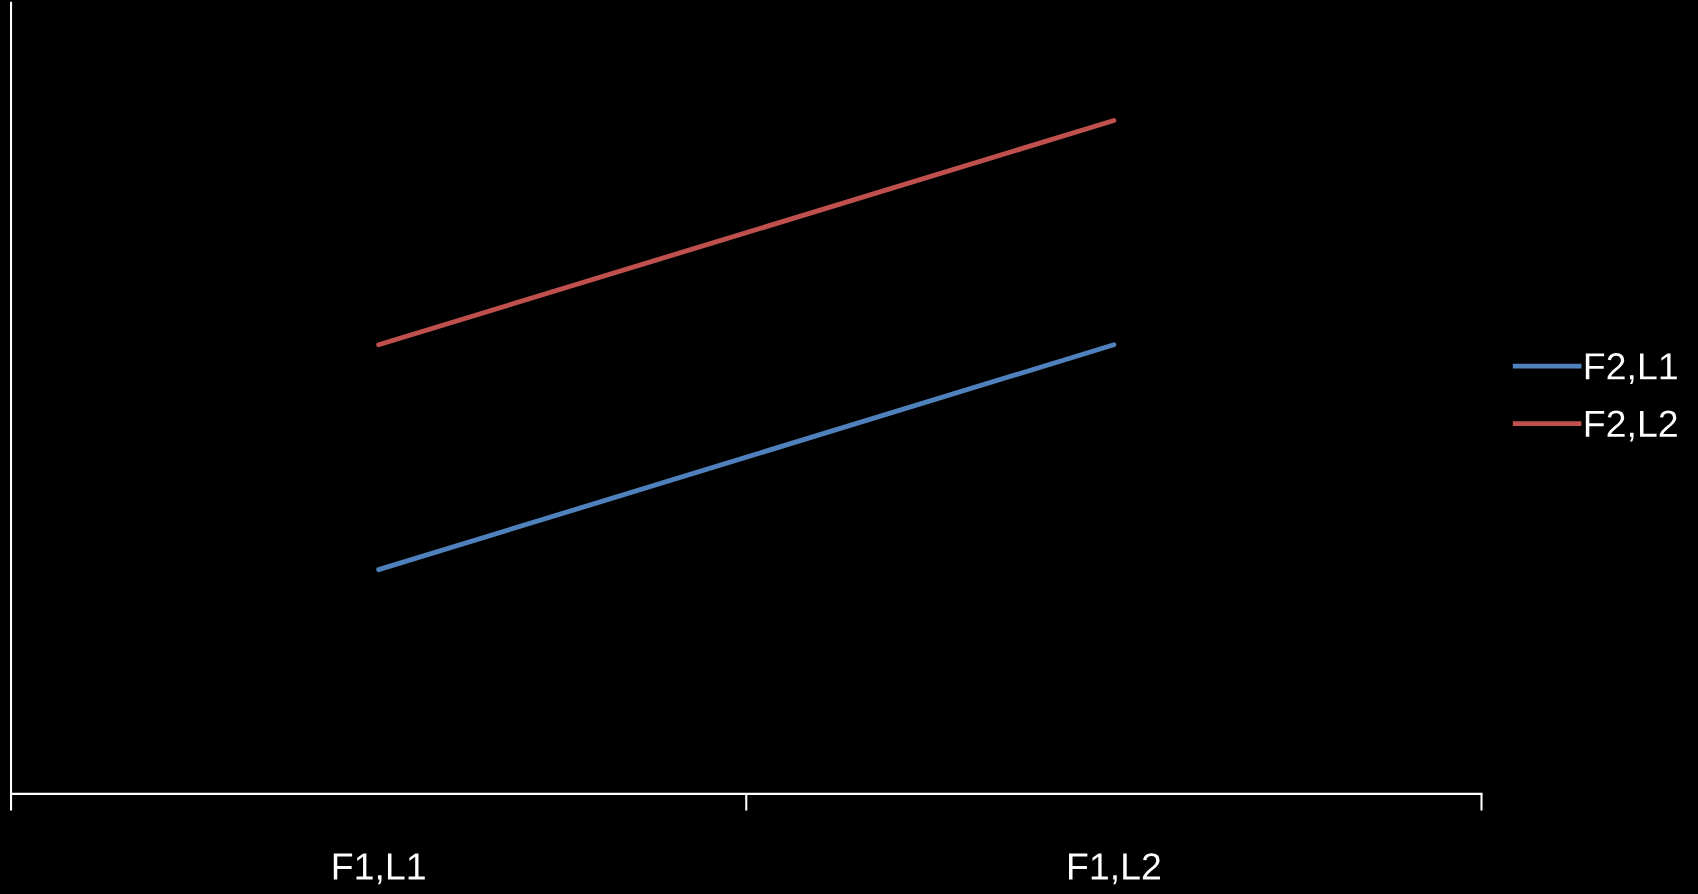 This screenshot has height=894, width=1698. What do you see at coordinates (379, 869) in the screenshot?
I see `x-tick-label: F1,L1` at bounding box center [379, 869].